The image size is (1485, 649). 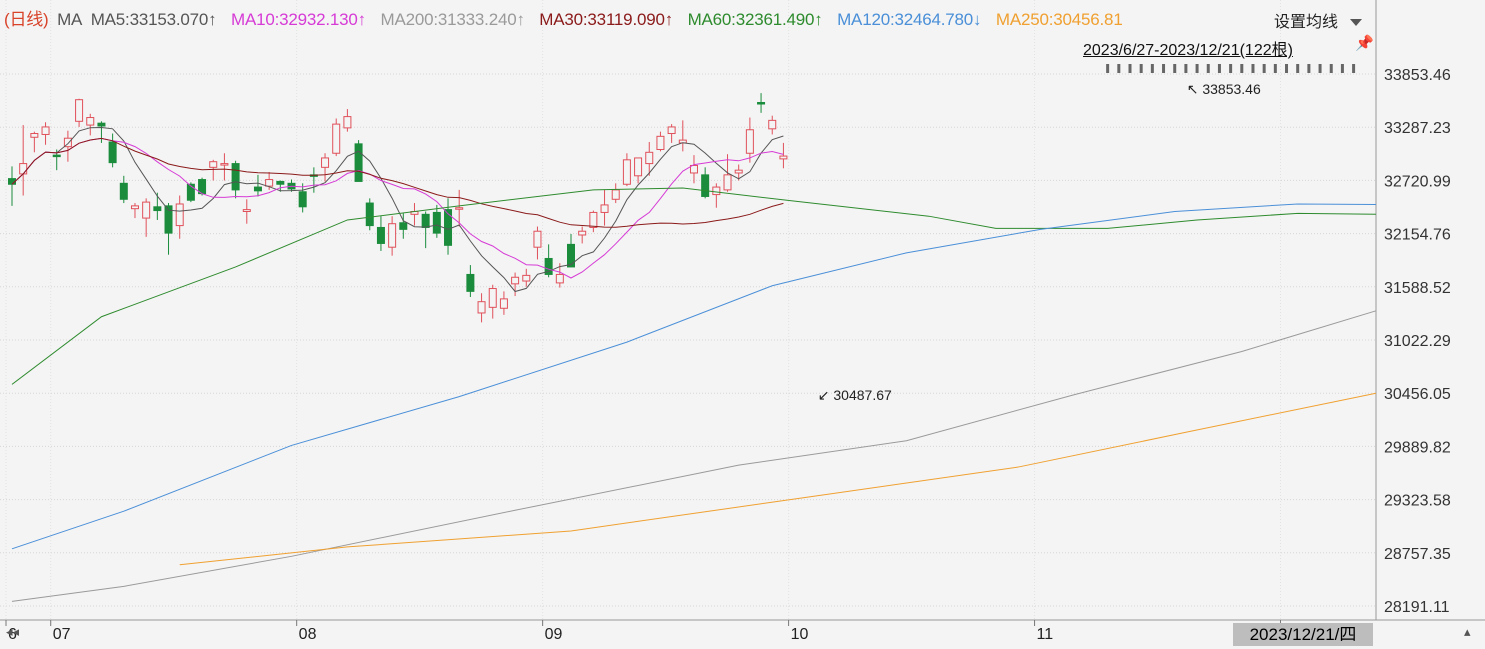 I want to click on y-tick-label: 28191.11, so click(x=1417, y=607).